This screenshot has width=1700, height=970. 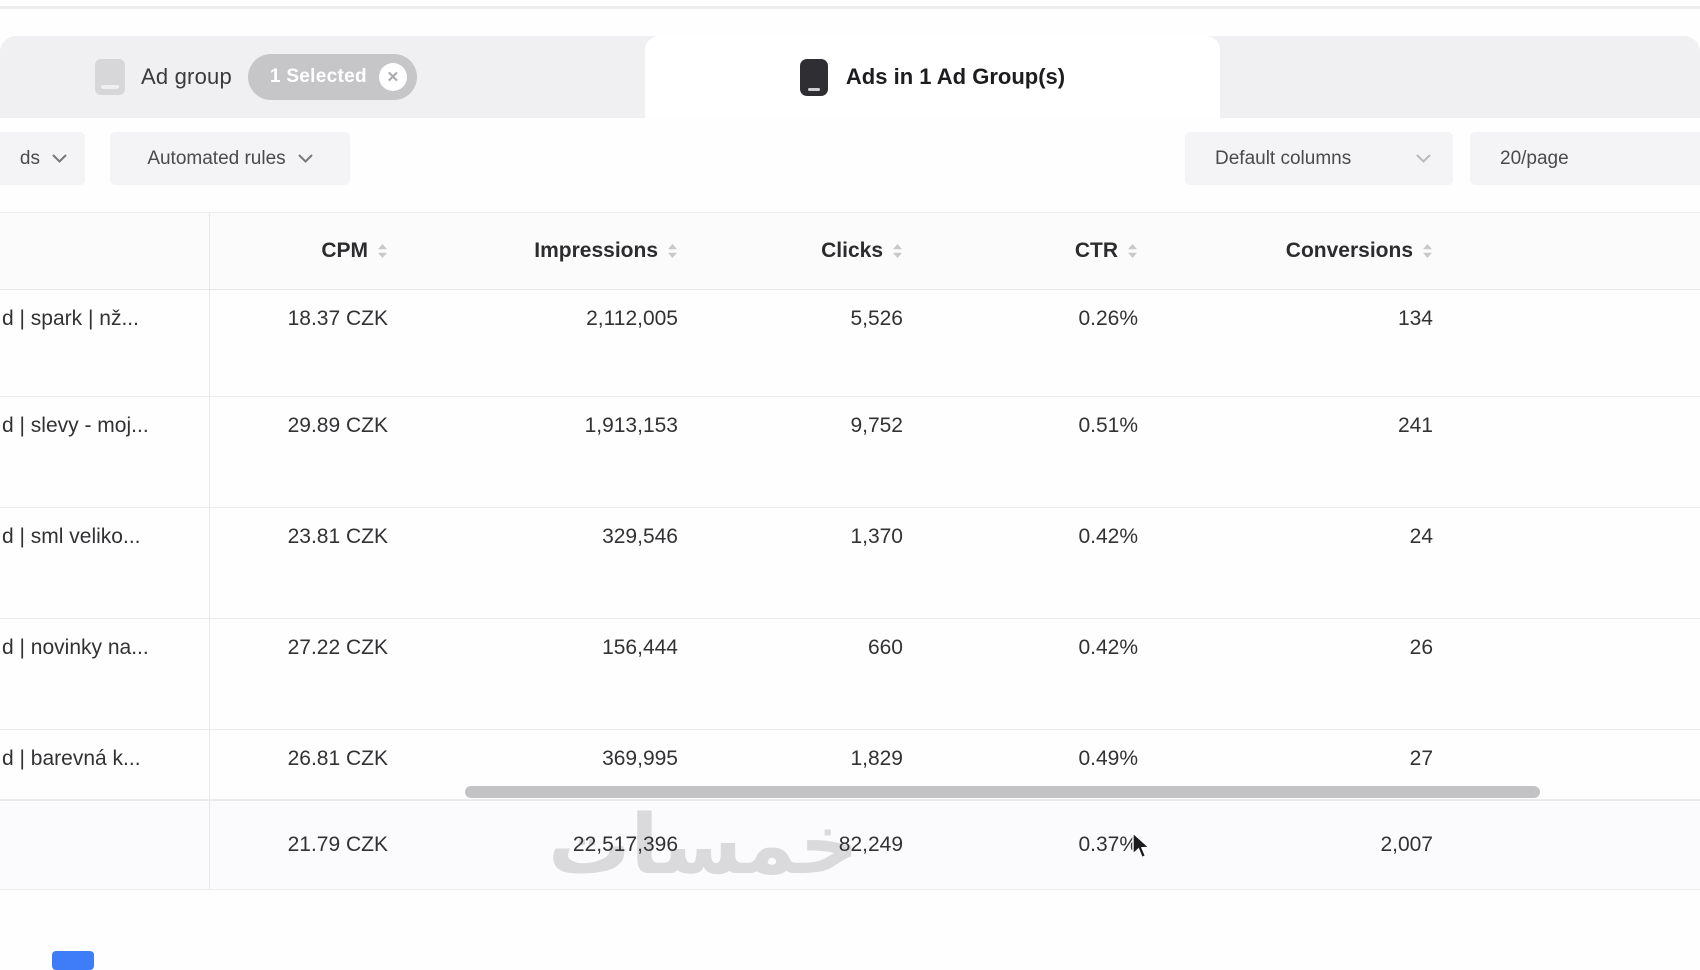 What do you see at coordinates (802, 251) in the screenshot?
I see `header-clicks: Clicks` at bounding box center [802, 251].